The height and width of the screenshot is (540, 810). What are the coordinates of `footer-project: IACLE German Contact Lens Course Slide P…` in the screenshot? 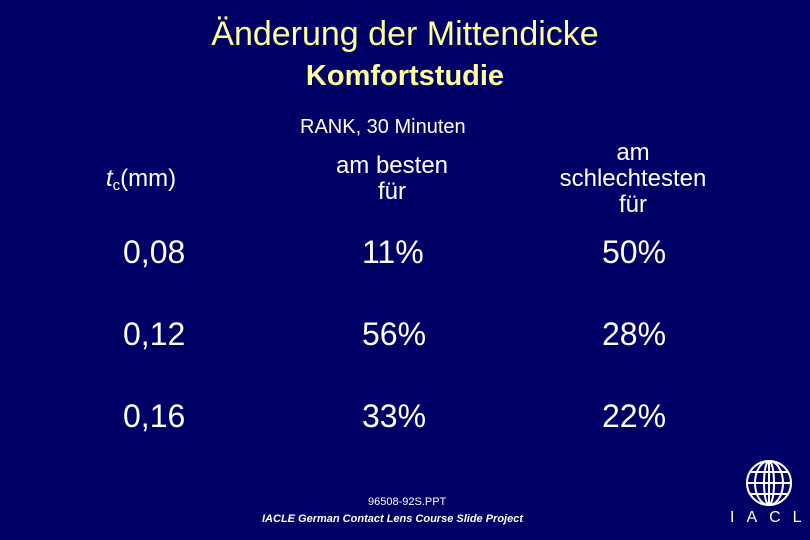 It's located at (393, 519).